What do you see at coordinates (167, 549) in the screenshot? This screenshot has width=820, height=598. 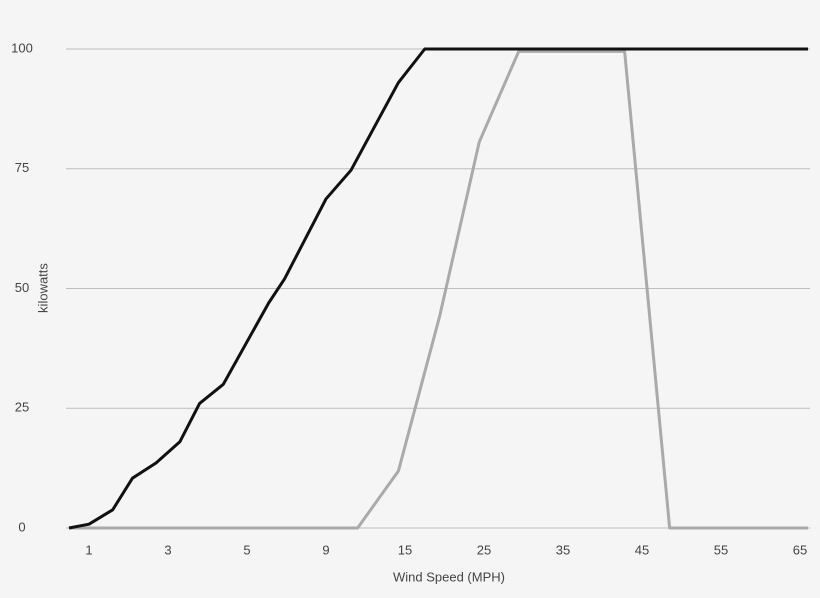 I see `x-tick-label: 3` at bounding box center [167, 549].